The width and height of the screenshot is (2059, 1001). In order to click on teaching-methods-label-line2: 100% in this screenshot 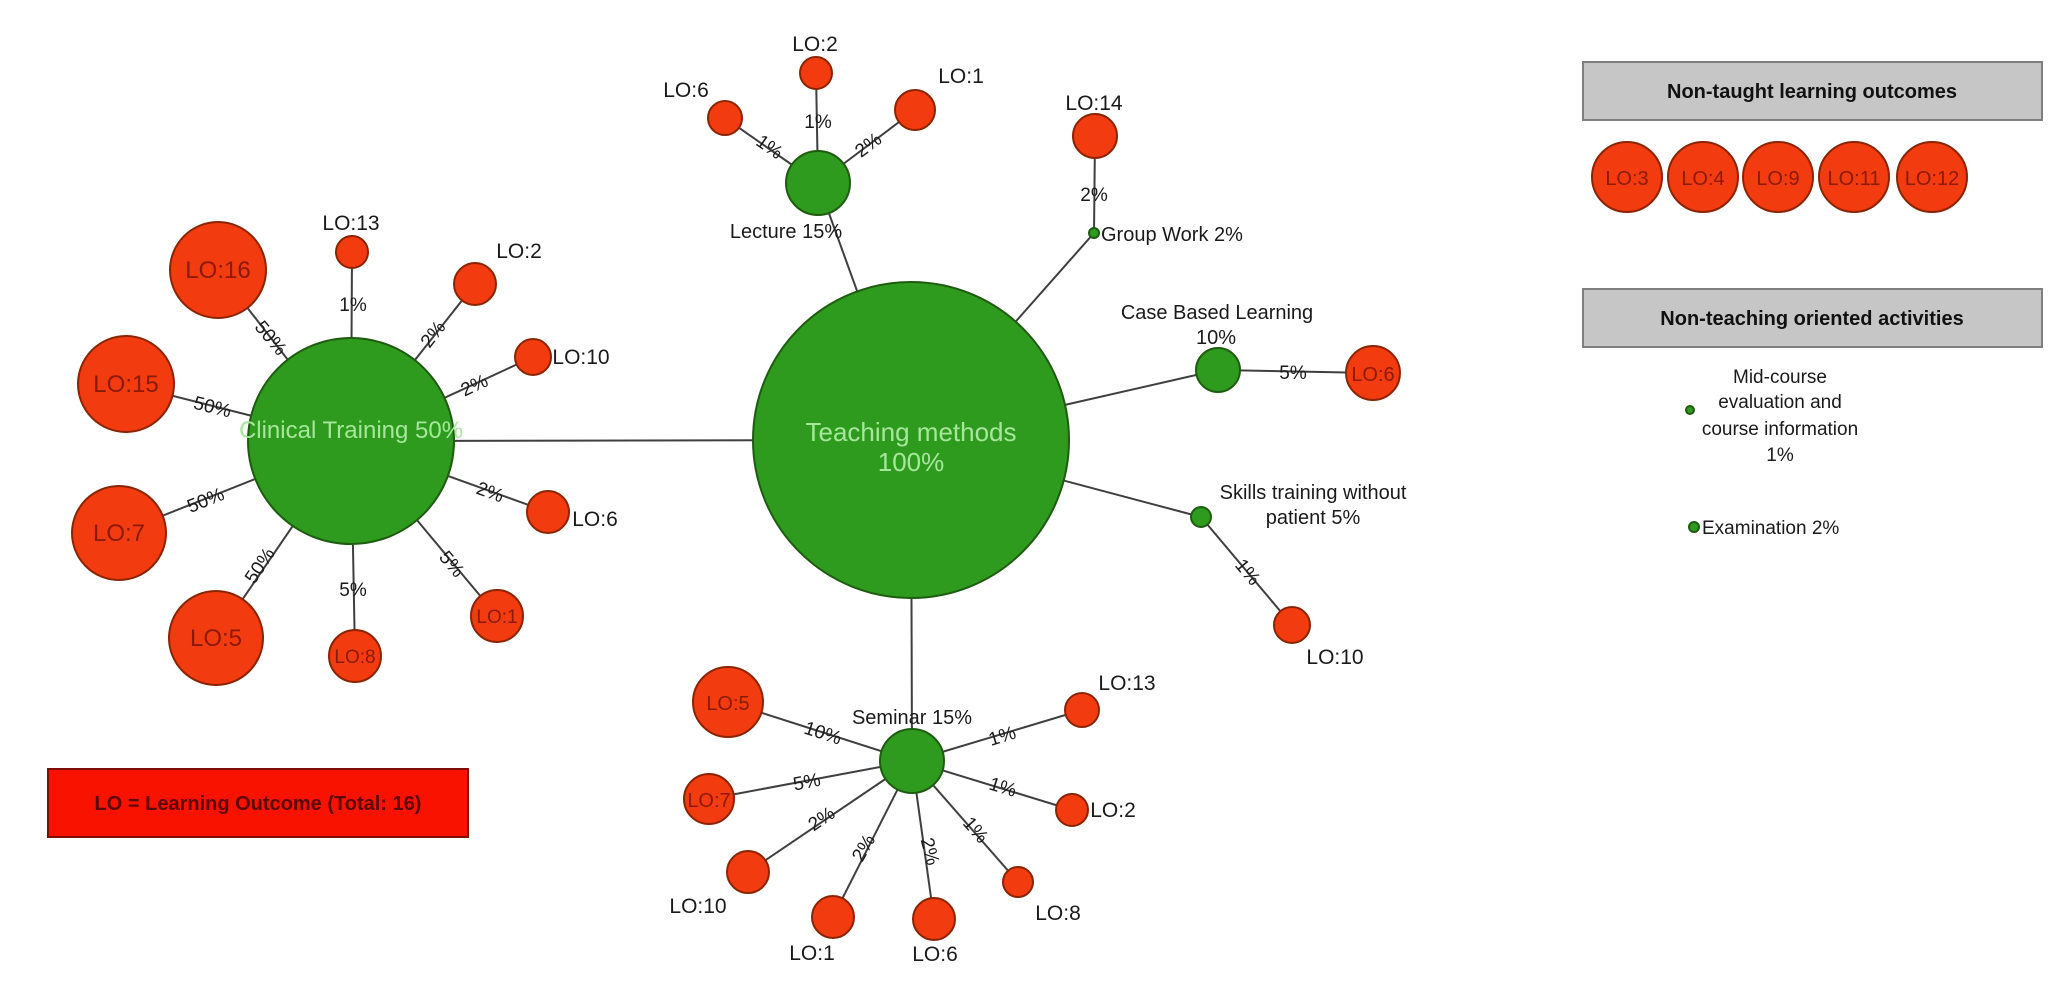, I will do `click(911, 462)`.